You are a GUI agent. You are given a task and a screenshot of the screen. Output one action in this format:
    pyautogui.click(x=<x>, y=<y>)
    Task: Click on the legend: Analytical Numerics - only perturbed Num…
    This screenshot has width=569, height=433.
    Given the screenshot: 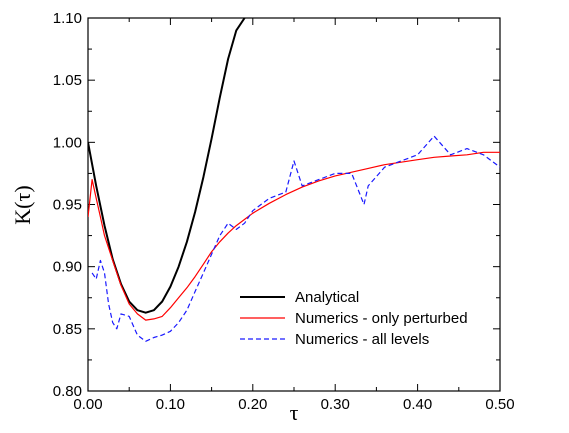 What is the action you would take?
    pyautogui.click(x=354, y=318)
    